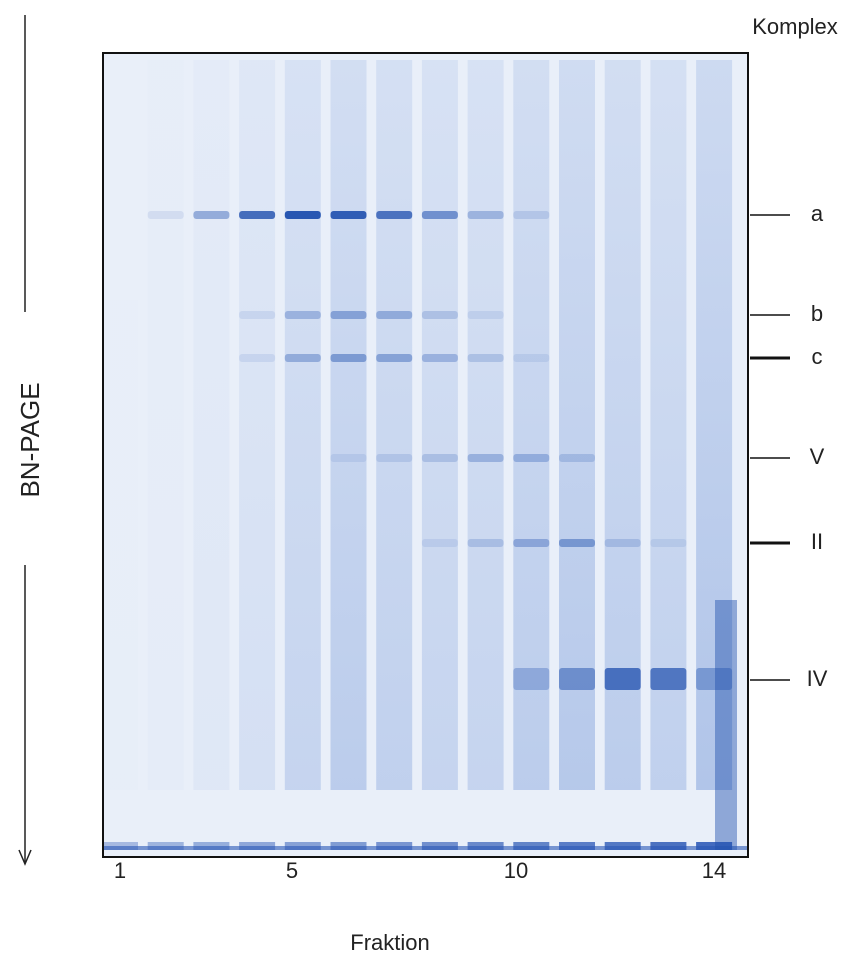  I want to click on dye-front, so click(425, 848).